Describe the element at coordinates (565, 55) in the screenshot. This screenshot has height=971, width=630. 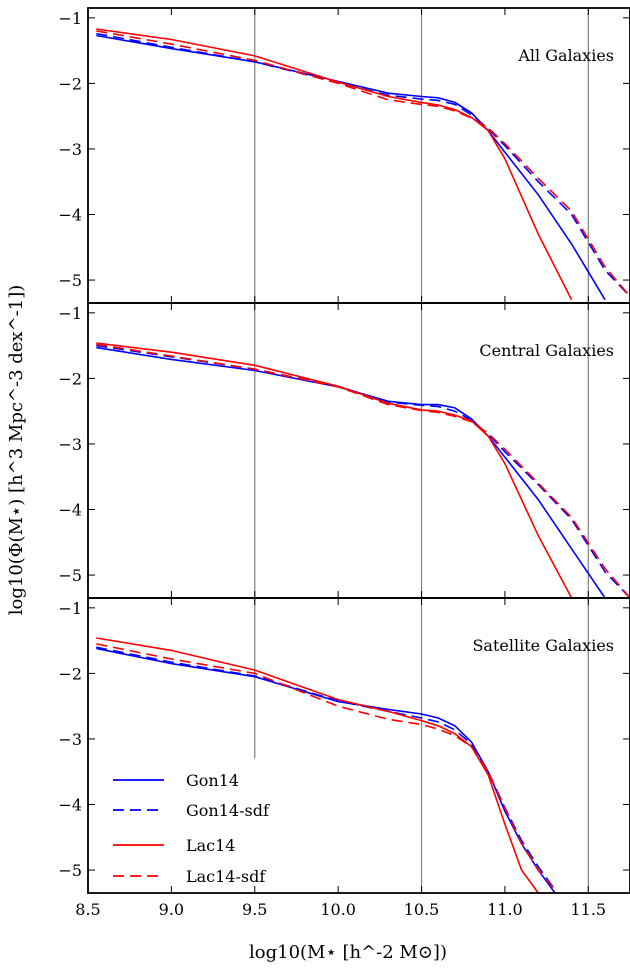
I see `panel-title: All Galaxies` at that location.